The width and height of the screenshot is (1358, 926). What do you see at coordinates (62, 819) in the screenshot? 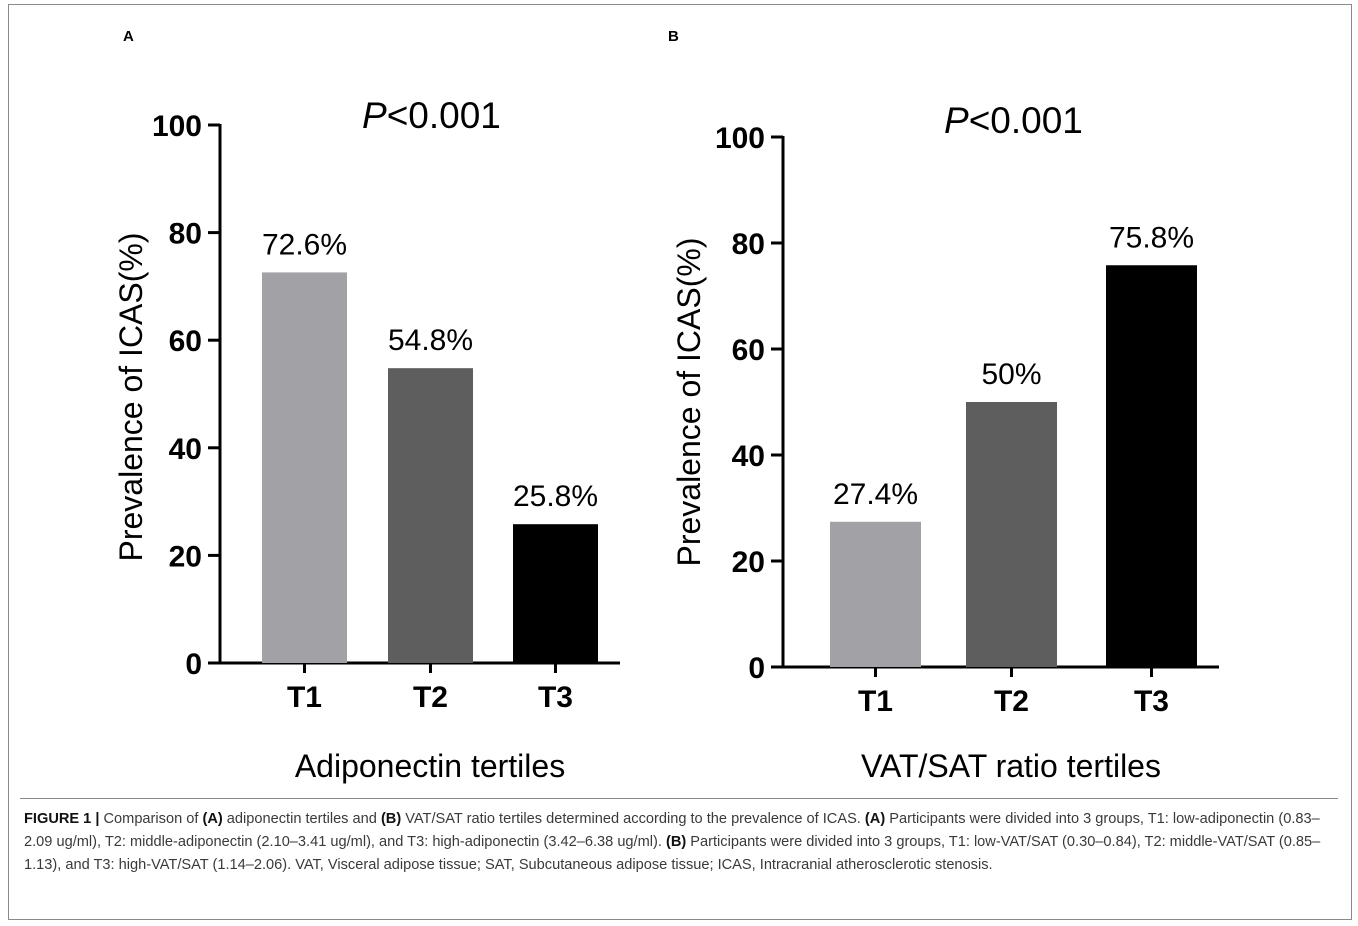
I see `caption-label: FIGURE 1 |` at bounding box center [62, 819].